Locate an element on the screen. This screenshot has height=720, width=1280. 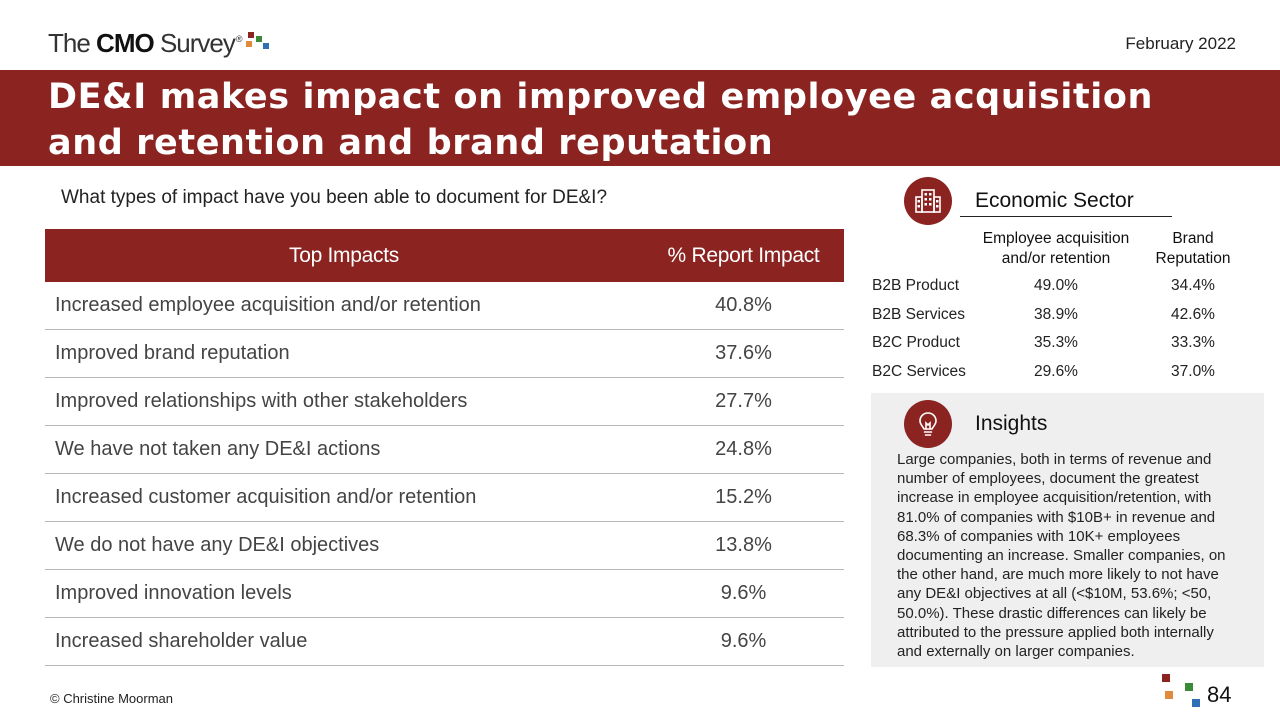
impact-value: 13.8% is located at coordinates (743, 545).